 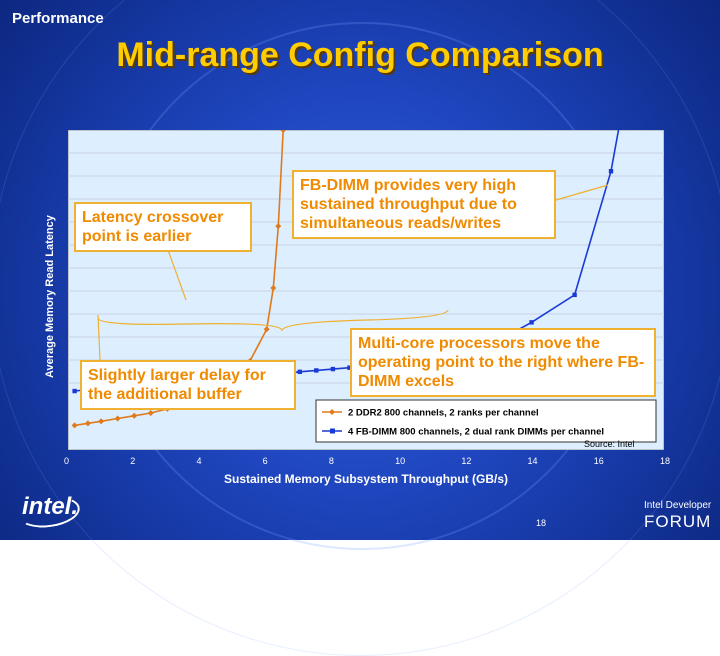 I want to click on x-tick-label: 16, so click(x=598, y=461).